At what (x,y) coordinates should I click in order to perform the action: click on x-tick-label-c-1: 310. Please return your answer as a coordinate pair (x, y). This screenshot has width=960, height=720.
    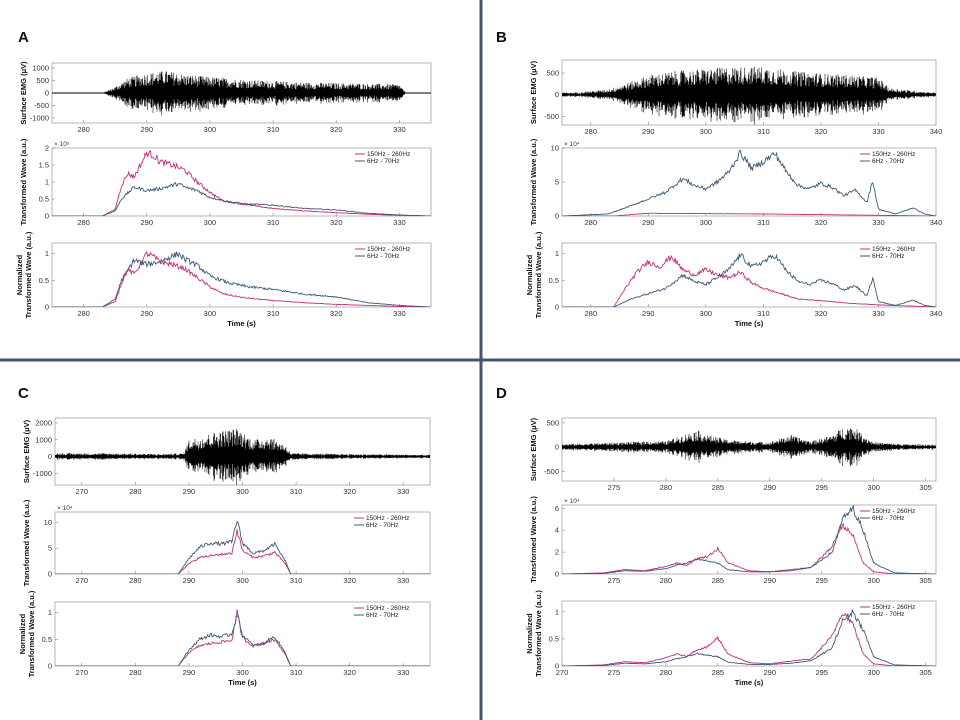
    Looking at the image, I should click on (296, 491).